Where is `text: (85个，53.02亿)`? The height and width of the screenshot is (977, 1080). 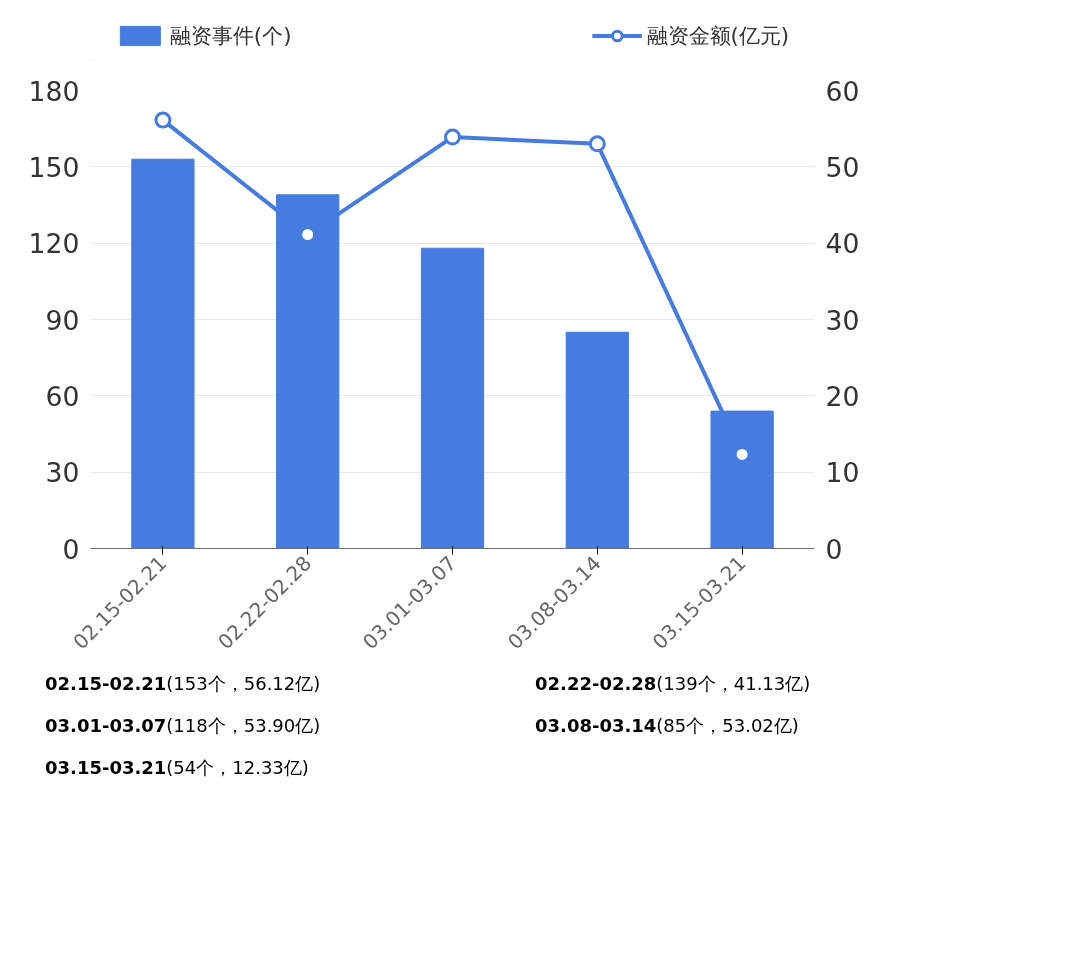
text: (85个，53.02亿) is located at coordinates (727, 725).